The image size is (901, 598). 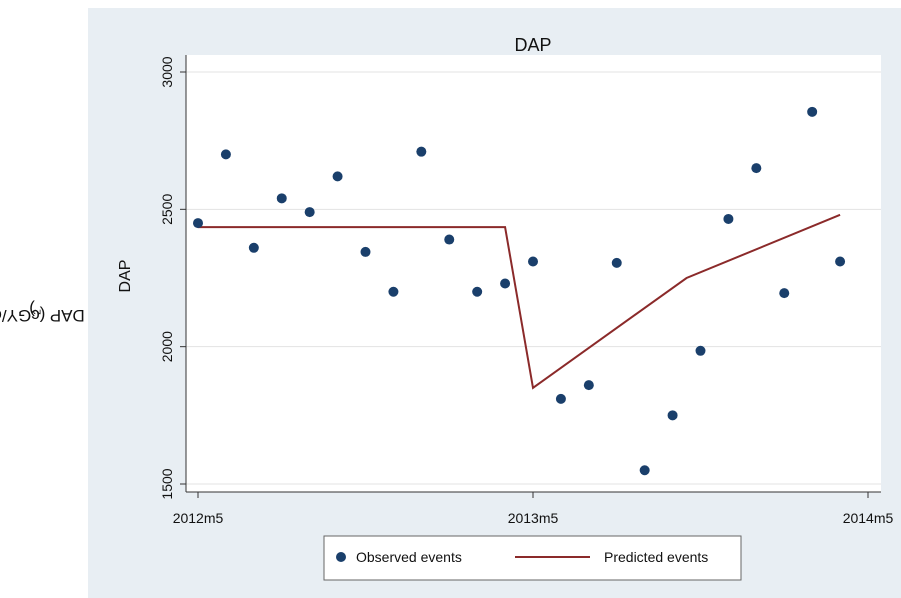 What do you see at coordinates (533, 509) in the screenshot?
I see `x-axis-ticks: 2012m5 2013m5 2014m5` at bounding box center [533, 509].